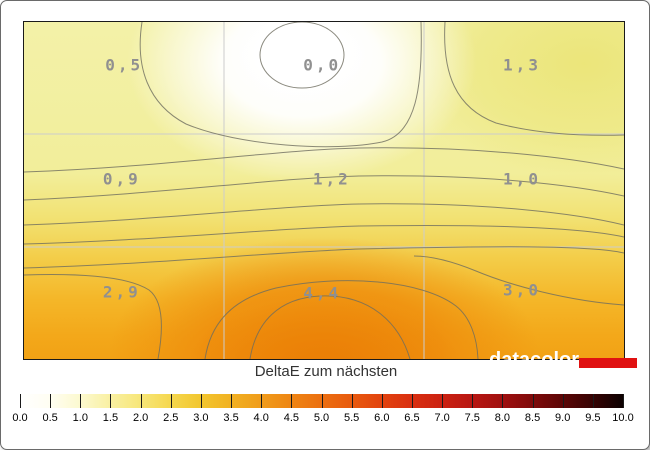 The image size is (650, 450). Describe the element at coordinates (171, 418) in the screenshot. I see `colorbar-tick-label: 2.5` at that location.